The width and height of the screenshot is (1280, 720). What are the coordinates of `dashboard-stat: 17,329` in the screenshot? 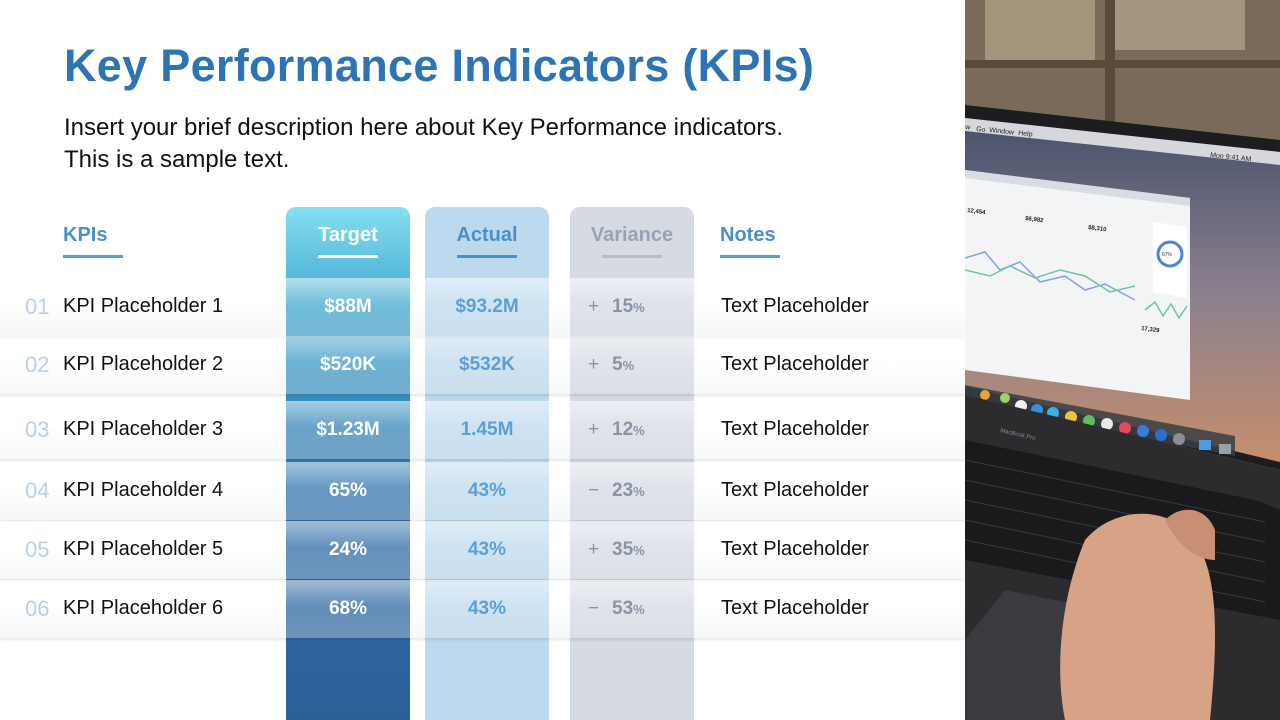 It's located at (1151, 330).